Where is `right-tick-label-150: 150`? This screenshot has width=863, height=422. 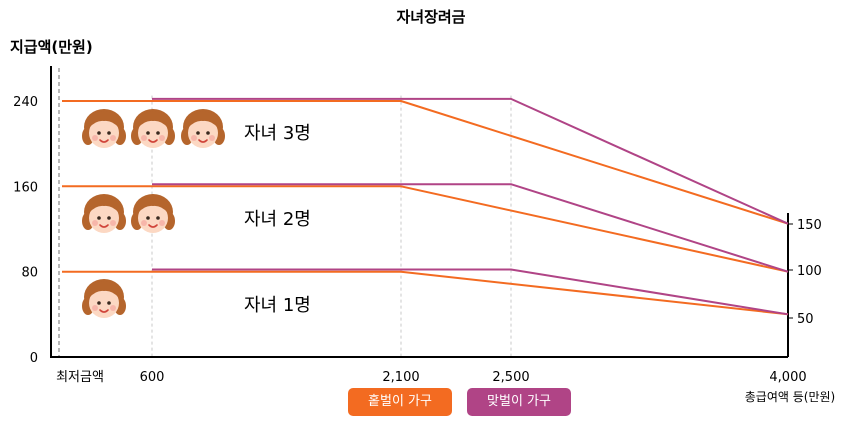
right-tick-label-150: 150 is located at coordinates (809, 225).